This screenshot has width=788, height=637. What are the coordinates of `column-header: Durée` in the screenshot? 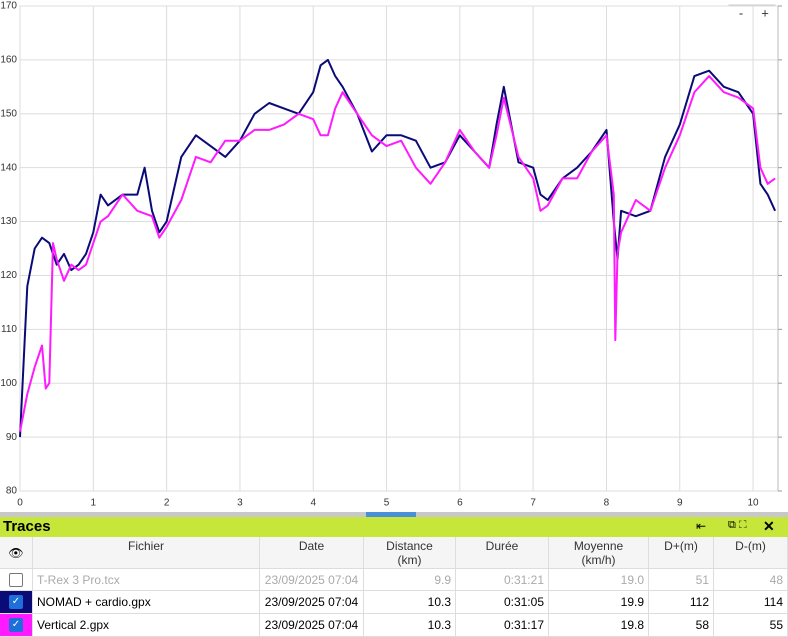 It's located at (502, 553).